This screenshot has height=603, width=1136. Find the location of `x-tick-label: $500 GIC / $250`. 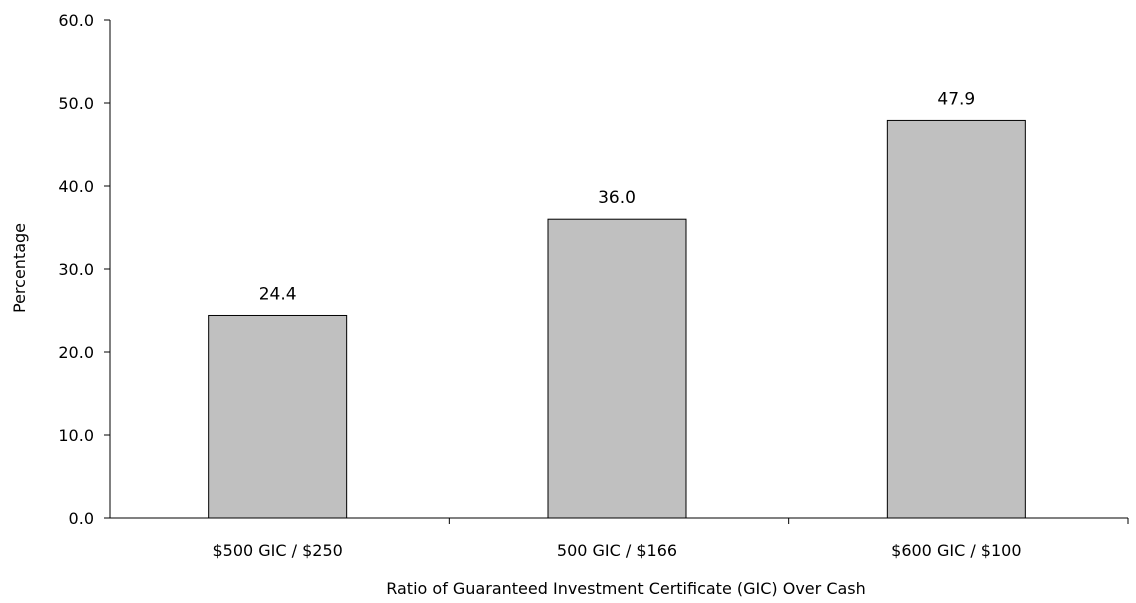

x-tick-label: $500 GIC / $250 is located at coordinates (277, 550).